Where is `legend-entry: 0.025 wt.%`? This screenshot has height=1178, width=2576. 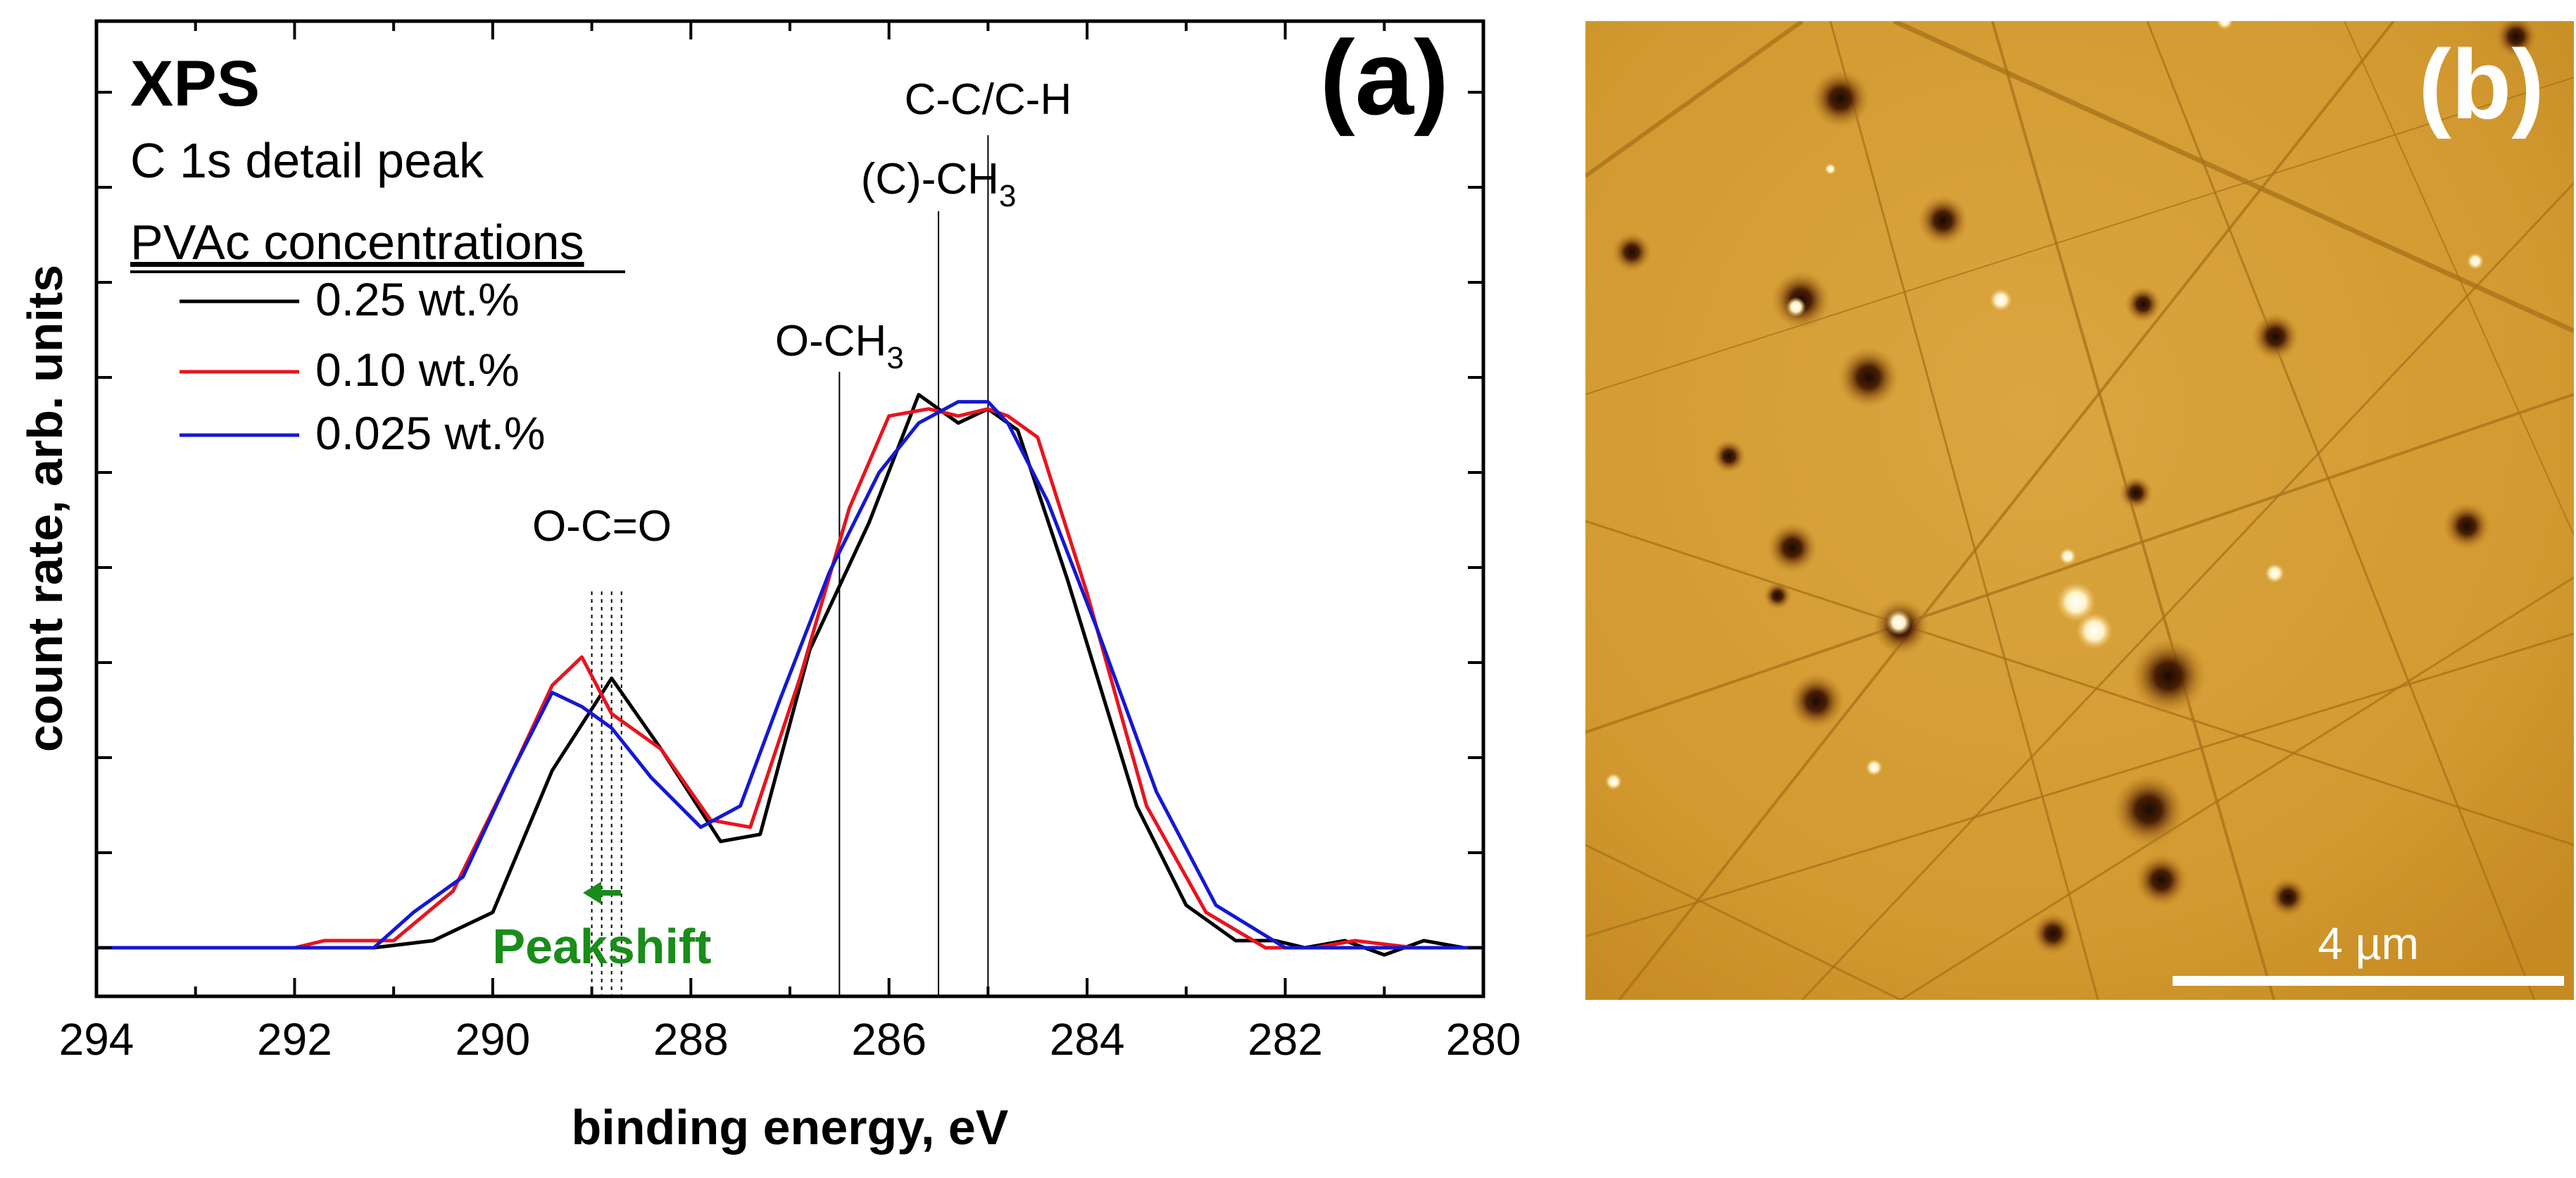
legend-entry: 0.025 wt.% is located at coordinates (430, 433).